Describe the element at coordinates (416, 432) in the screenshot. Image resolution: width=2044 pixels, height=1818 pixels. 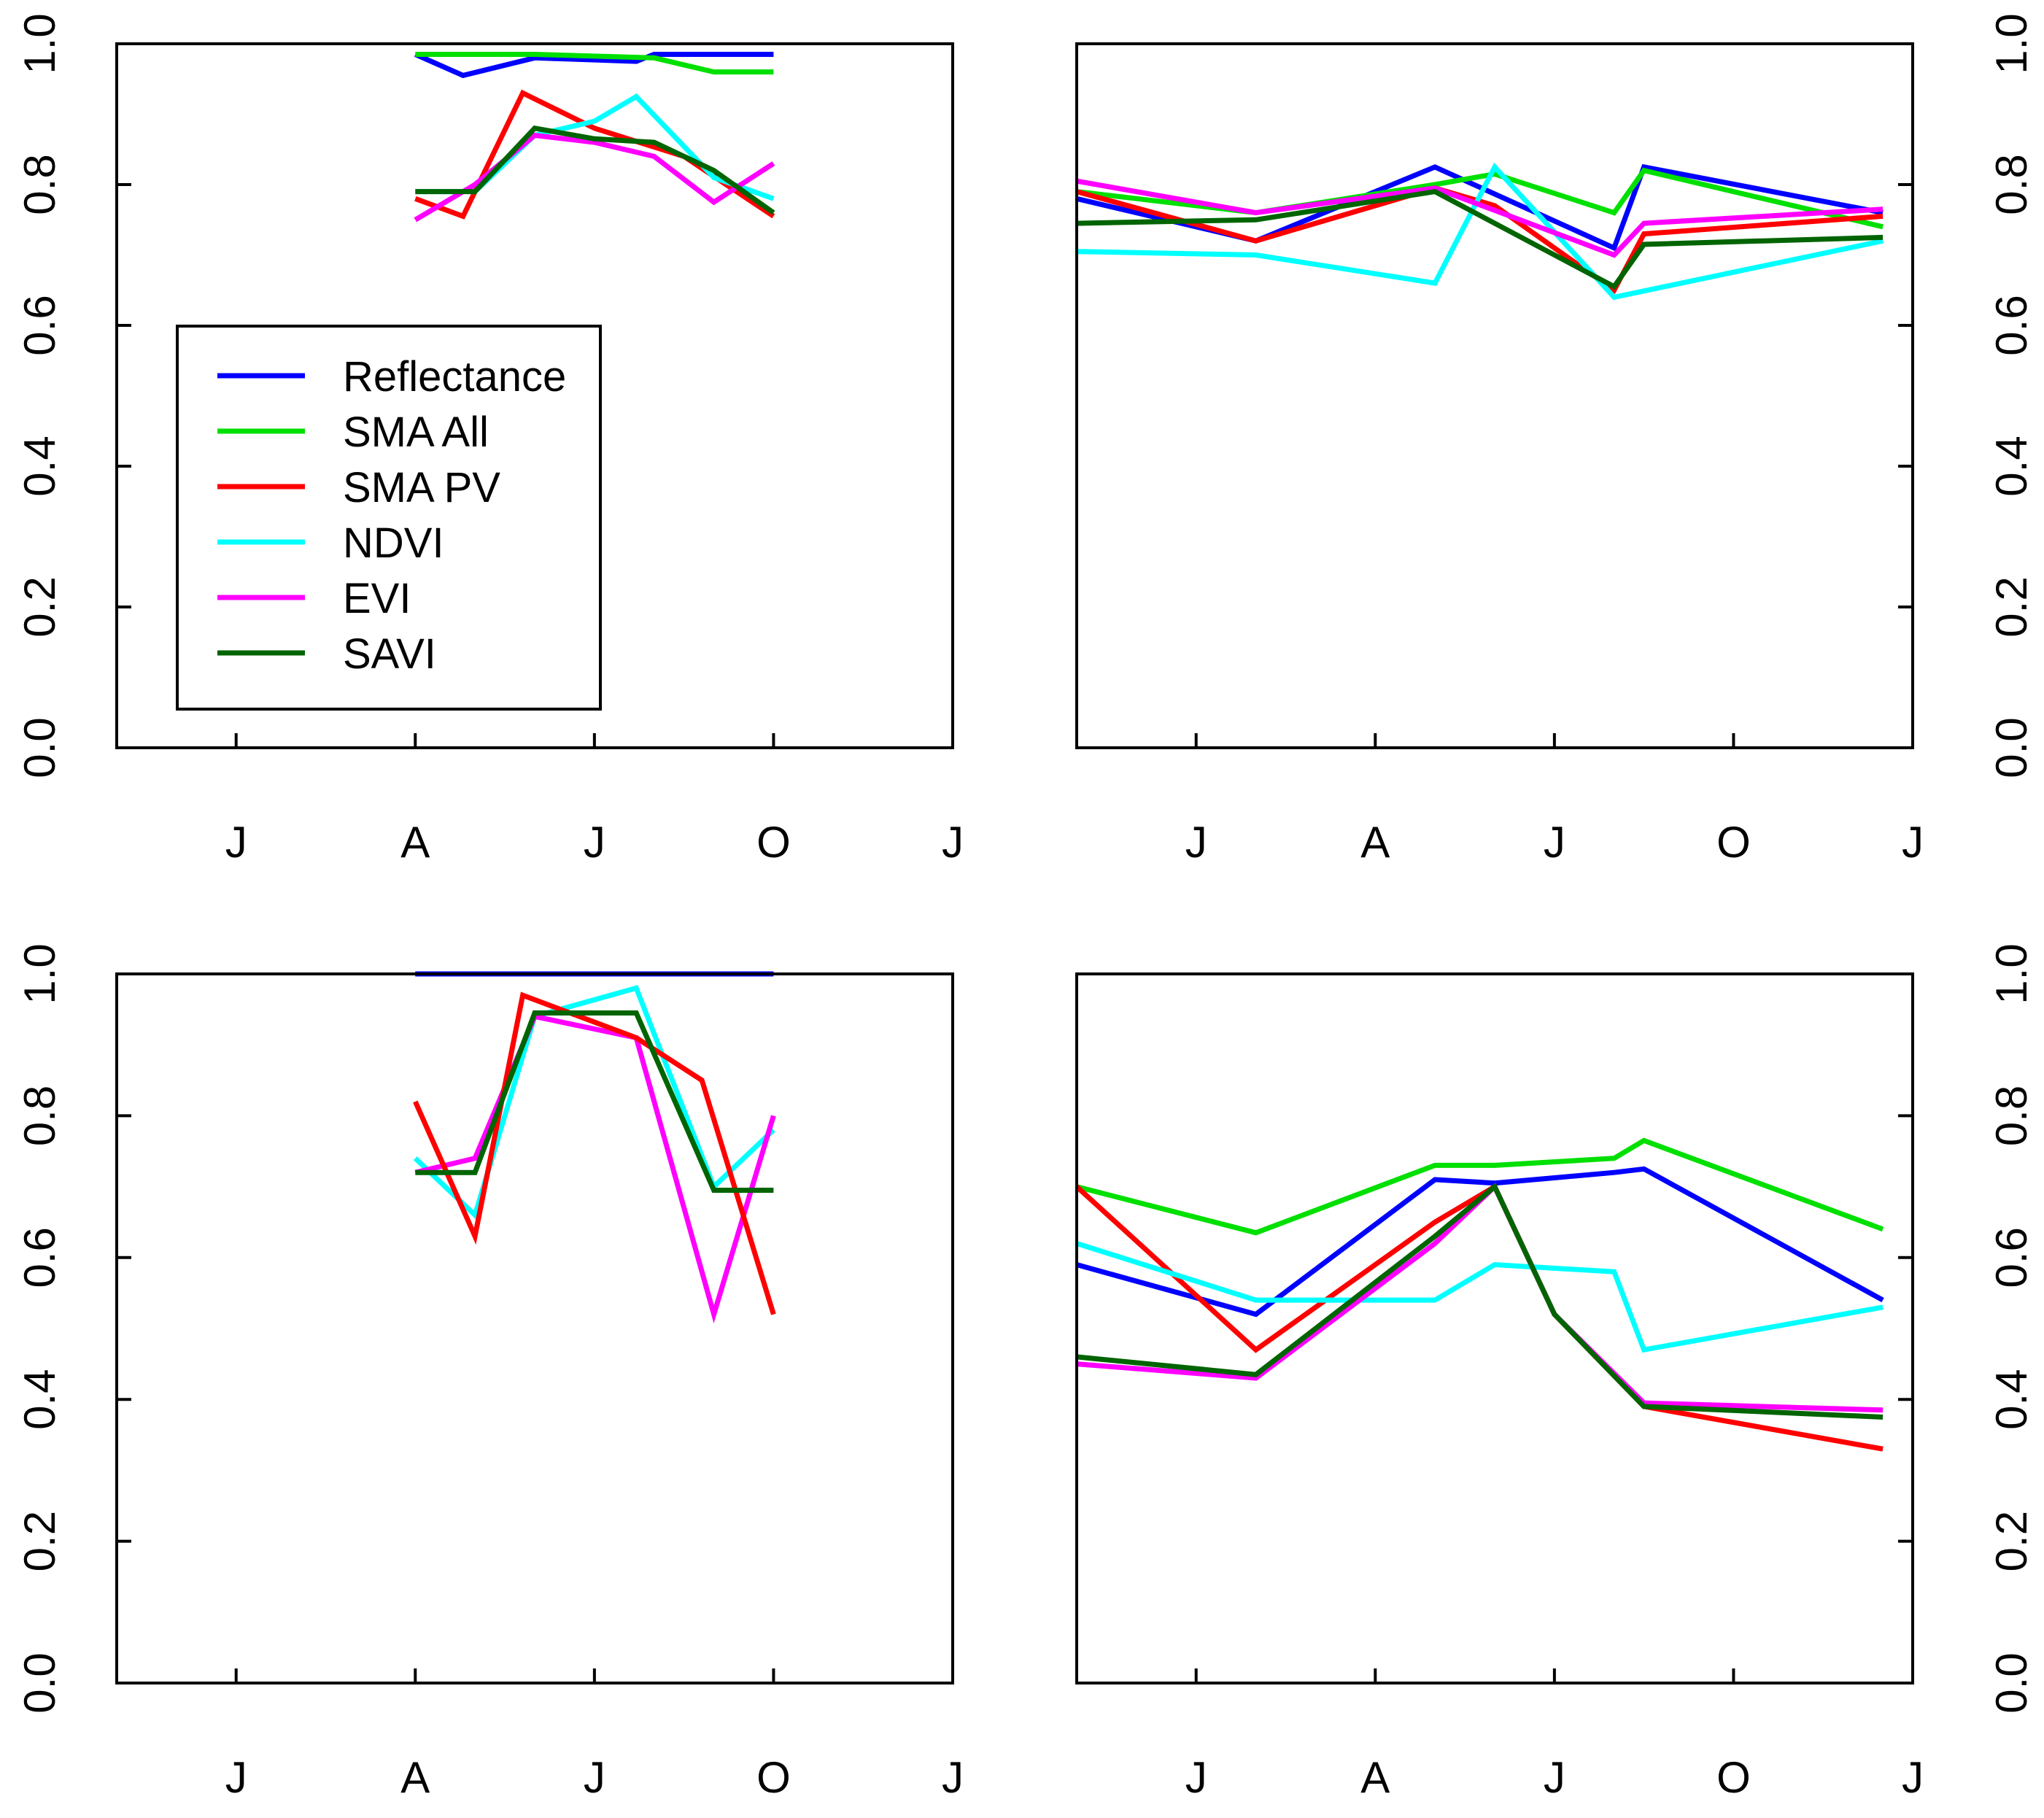
I see `legend-label: SMA All` at that location.